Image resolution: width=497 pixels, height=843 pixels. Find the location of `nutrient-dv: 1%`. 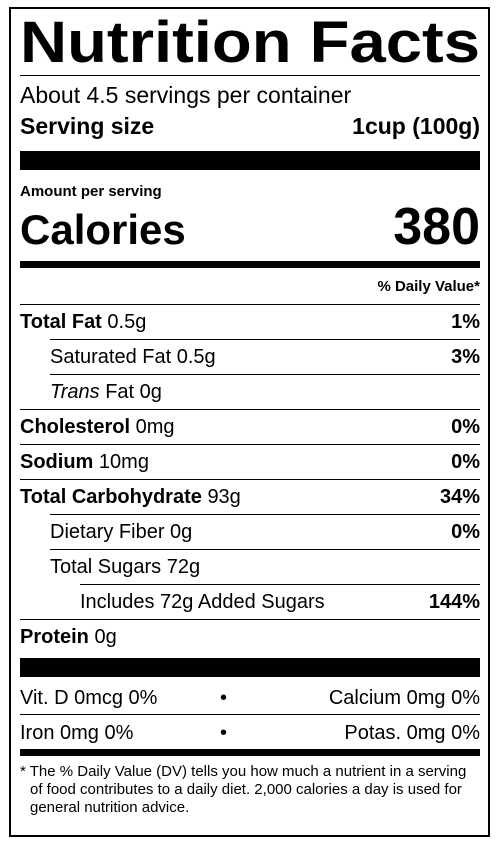

nutrient-dv: 1% is located at coordinates (465, 322).